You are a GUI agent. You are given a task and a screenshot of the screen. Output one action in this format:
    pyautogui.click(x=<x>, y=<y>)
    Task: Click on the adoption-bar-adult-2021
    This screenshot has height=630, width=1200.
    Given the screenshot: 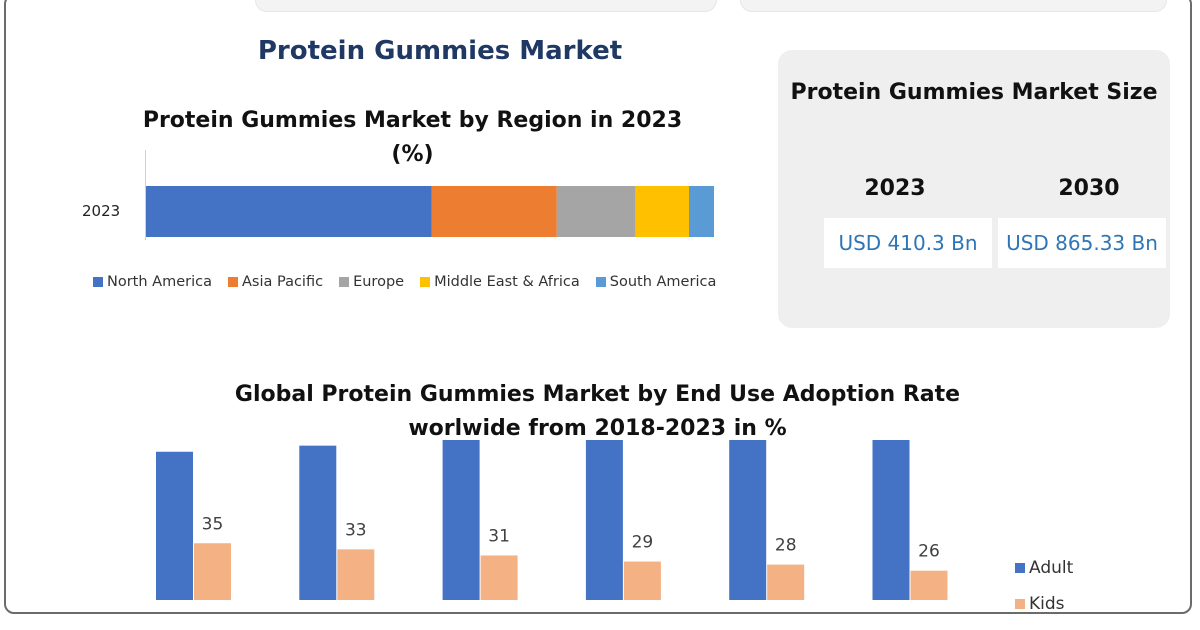 What is the action you would take?
    pyautogui.click(x=604, y=520)
    